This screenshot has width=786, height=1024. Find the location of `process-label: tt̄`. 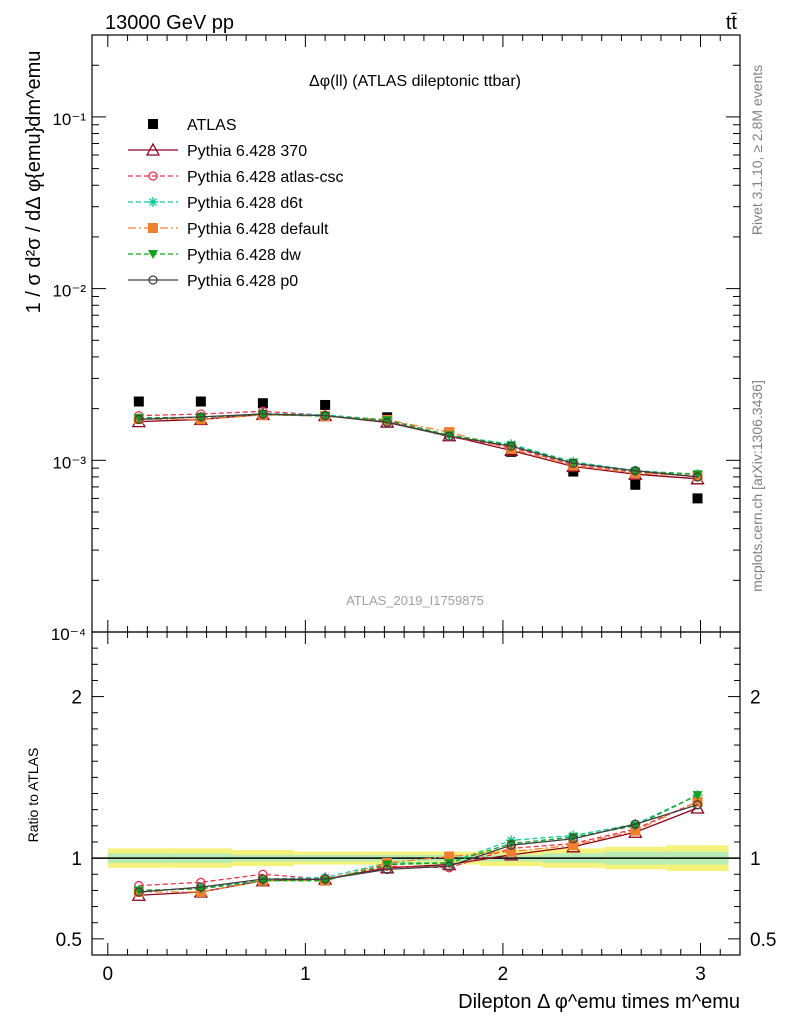

process-label: tt̄ is located at coordinates (732, 23).